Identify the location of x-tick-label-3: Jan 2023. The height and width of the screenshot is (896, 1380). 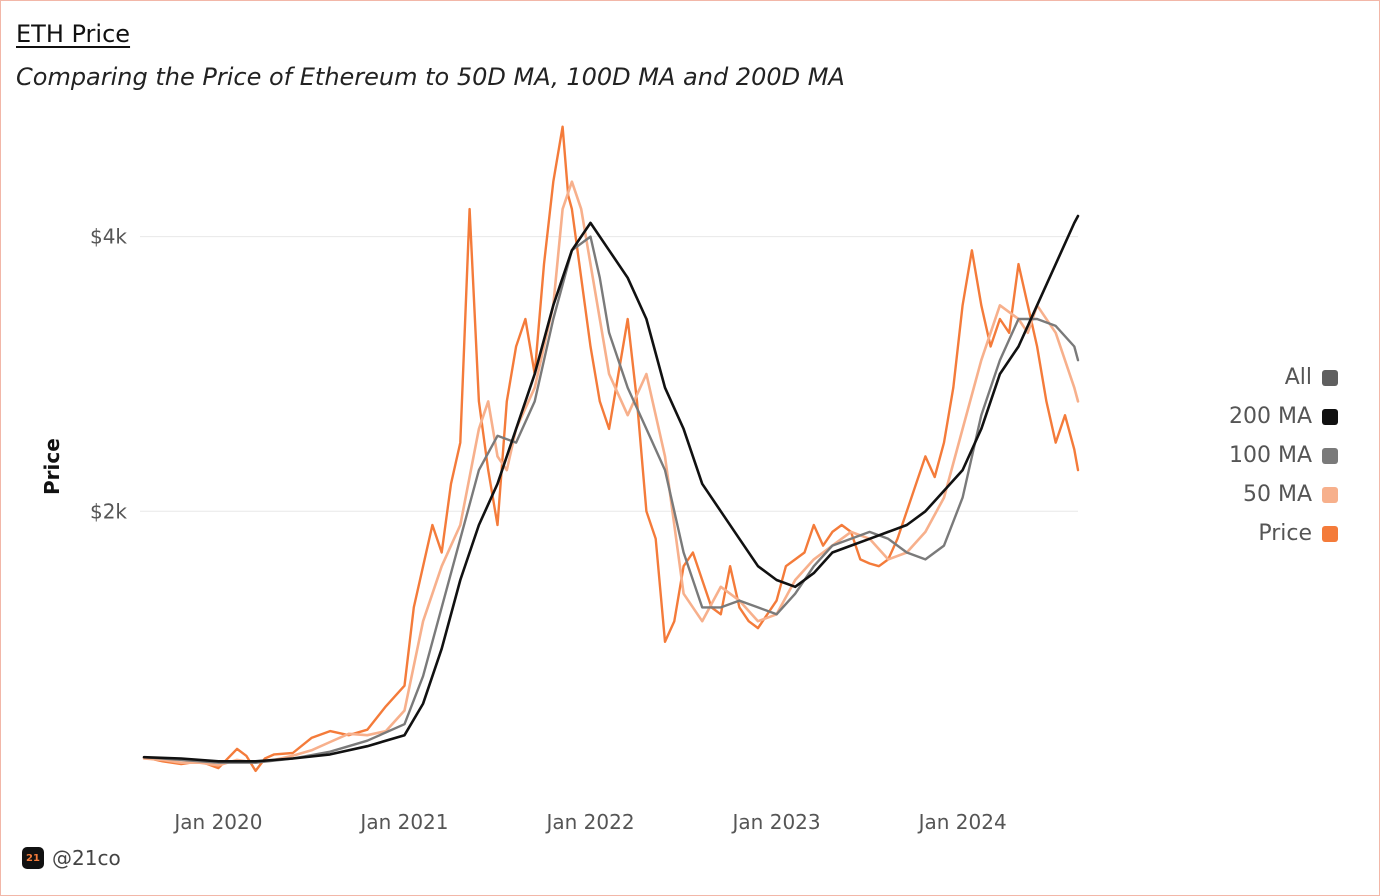
(776, 822).